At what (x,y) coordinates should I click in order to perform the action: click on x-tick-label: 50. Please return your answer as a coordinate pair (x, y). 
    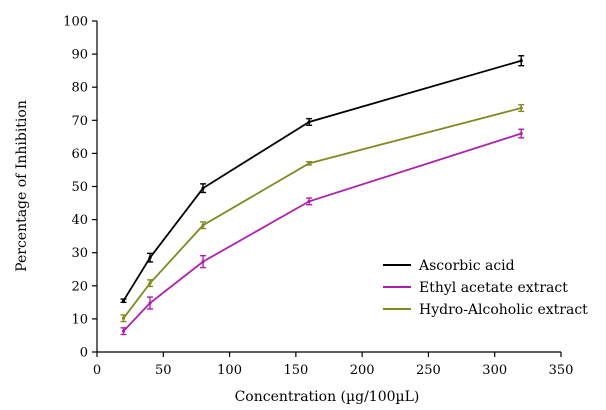
    Looking at the image, I should click on (163, 370).